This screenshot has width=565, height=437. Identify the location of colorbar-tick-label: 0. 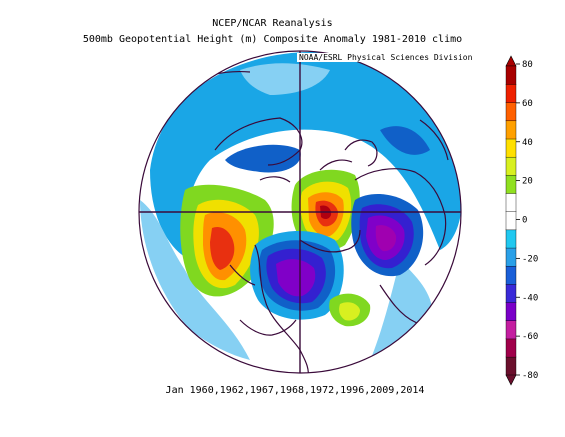
(524, 221).